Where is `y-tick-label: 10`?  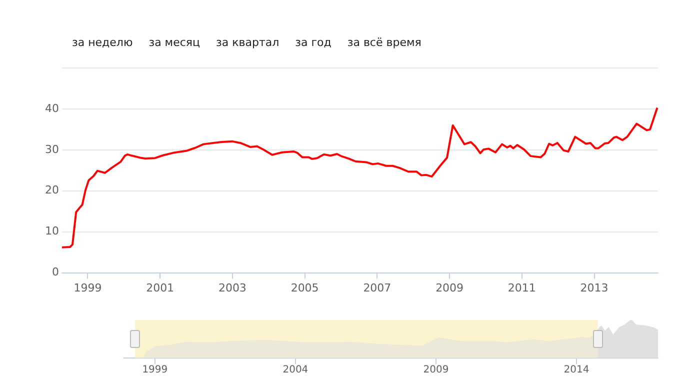 y-tick-label: 10 is located at coordinates (52, 231).